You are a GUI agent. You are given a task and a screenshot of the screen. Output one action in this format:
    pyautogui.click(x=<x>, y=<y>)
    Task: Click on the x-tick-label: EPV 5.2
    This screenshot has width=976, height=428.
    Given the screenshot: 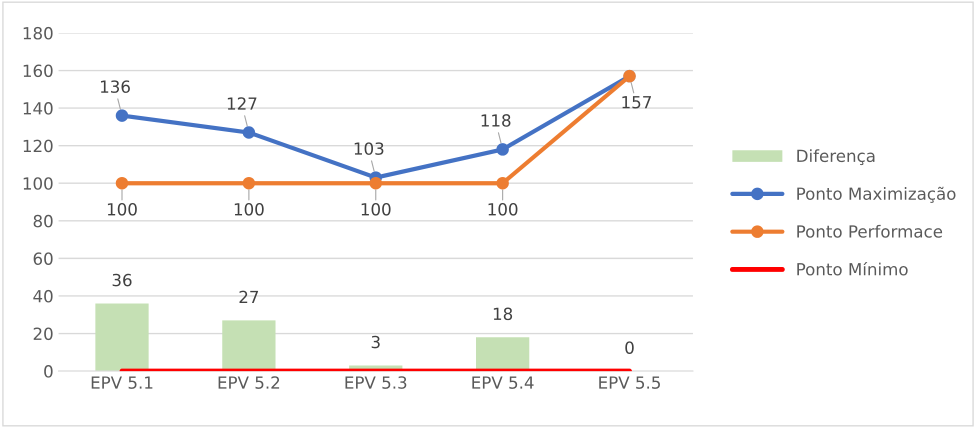 What is the action you would take?
    pyautogui.click(x=249, y=382)
    